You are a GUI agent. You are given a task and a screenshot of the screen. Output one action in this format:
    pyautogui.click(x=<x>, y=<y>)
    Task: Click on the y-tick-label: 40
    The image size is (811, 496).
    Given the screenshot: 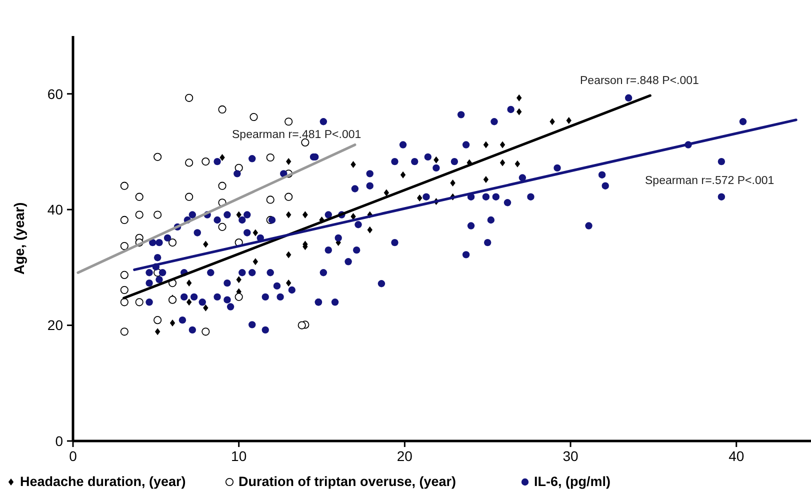 What is the action you would take?
    pyautogui.click(x=55, y=209)
    